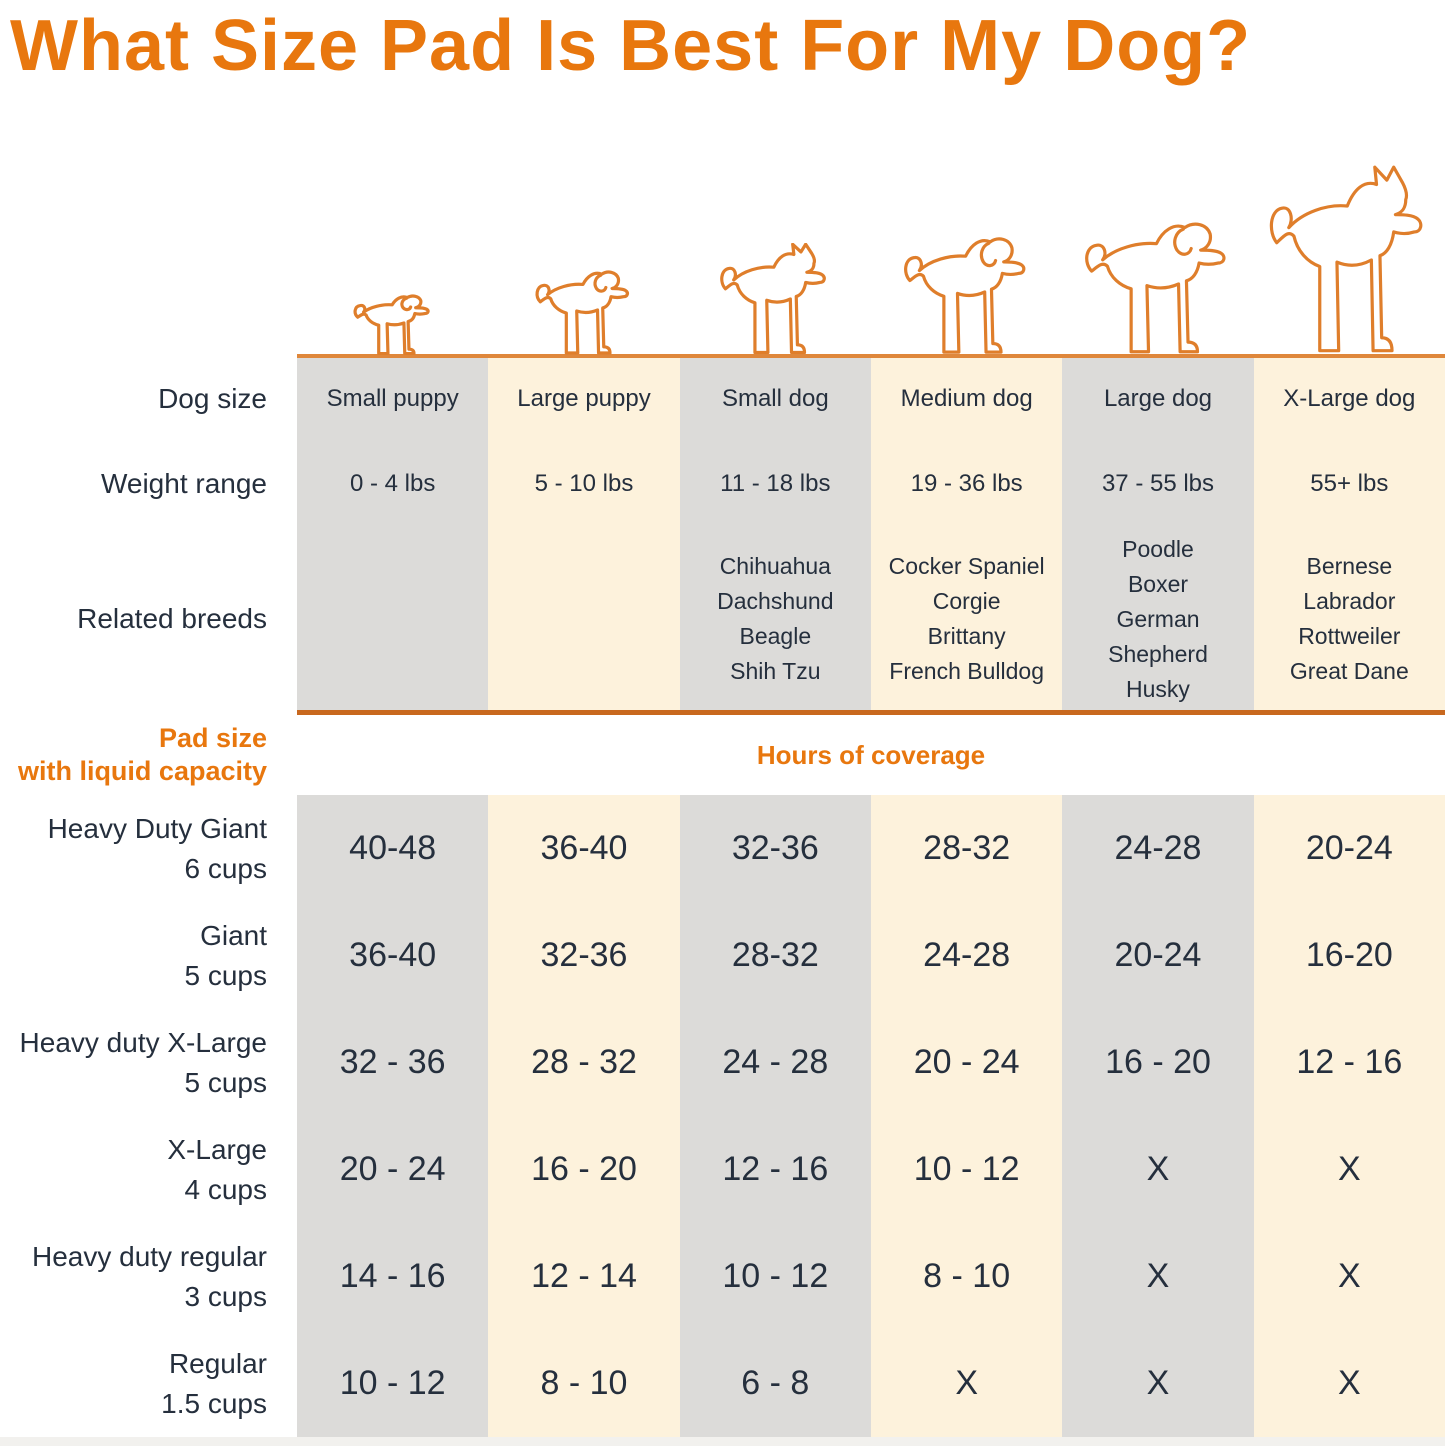 This screenshot has height=1446, width=1445. Describe the element at coordinates (148, 1383) in the screenshot. I see `pad-row-label: Regular 1.5 cups` at that location.